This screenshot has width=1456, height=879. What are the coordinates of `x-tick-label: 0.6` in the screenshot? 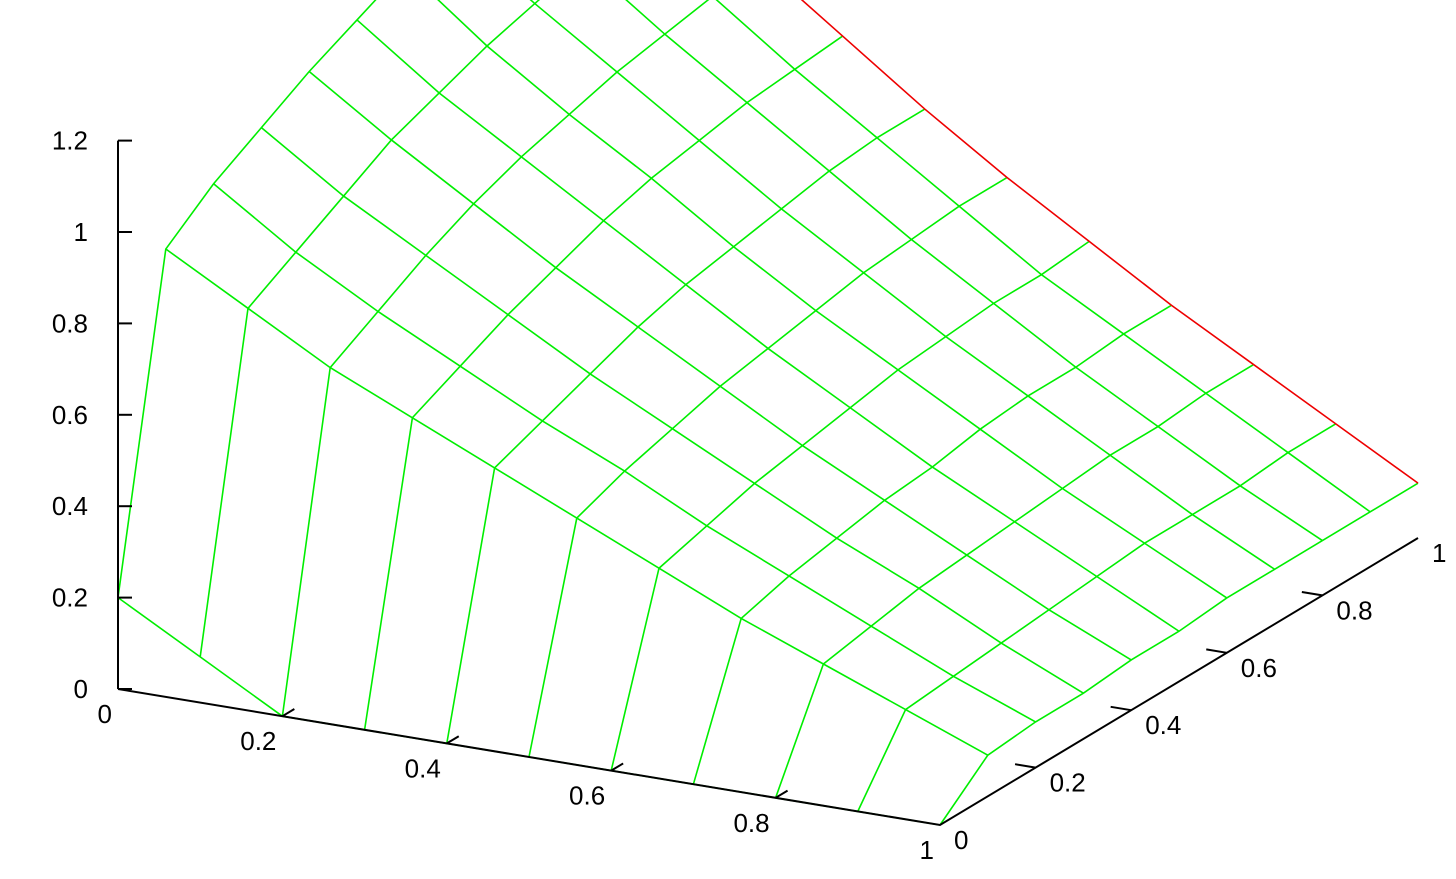 It's located at (587, 796).